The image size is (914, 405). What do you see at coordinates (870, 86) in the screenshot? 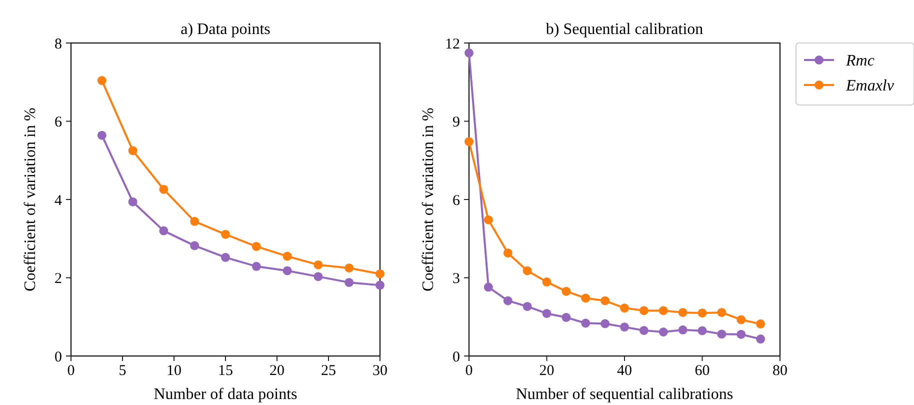
I see `legend-label: Emaxlv` at bounding box center [870, 86].